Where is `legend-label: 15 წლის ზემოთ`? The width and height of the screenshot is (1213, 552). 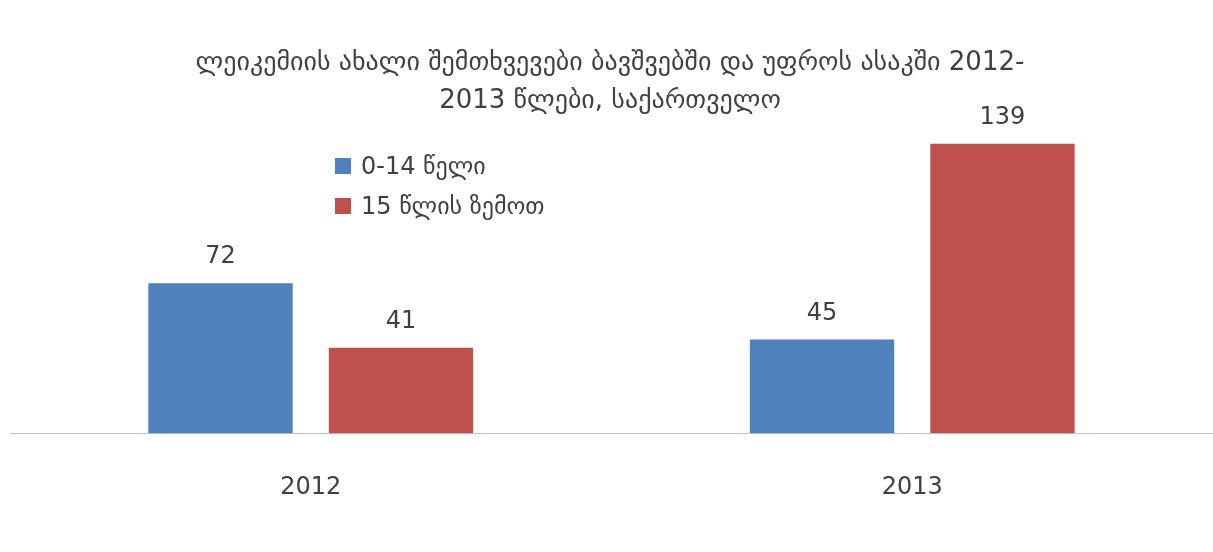
legend-label: 15 წლის ზემოთ is located at coordinates (453, 206).